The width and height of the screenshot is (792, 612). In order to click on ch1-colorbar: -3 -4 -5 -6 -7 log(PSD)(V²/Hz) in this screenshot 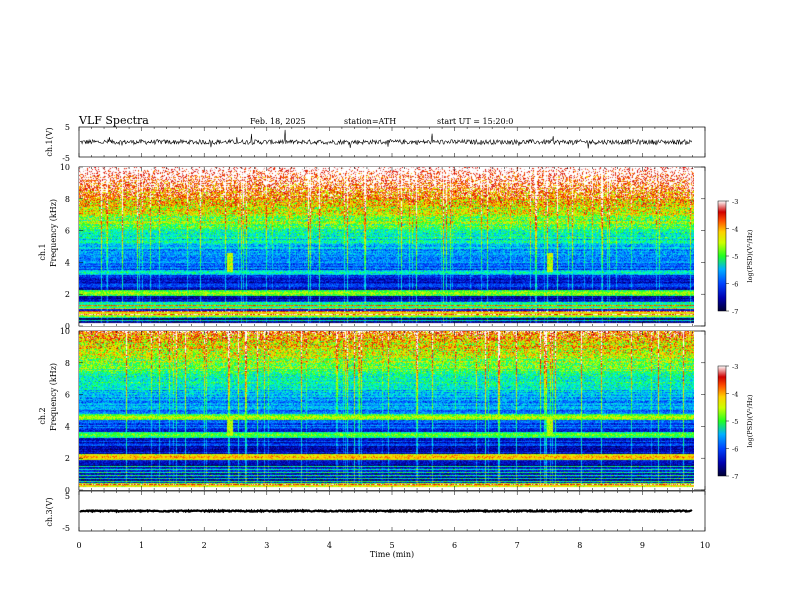, I will do `click(735, 257)`.